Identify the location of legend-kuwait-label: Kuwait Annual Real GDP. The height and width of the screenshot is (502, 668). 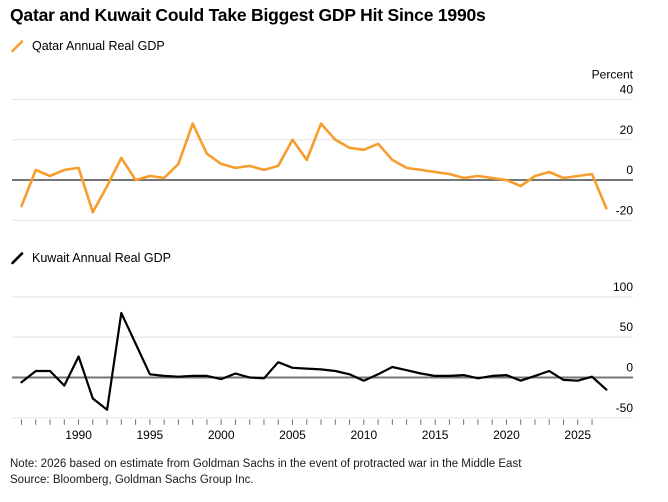
(101, 258).